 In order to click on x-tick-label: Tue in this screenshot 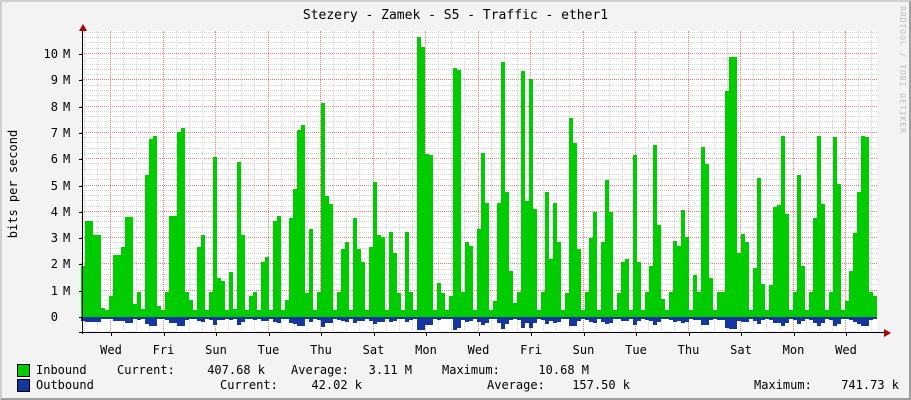, I will do `click(268, 350)`.